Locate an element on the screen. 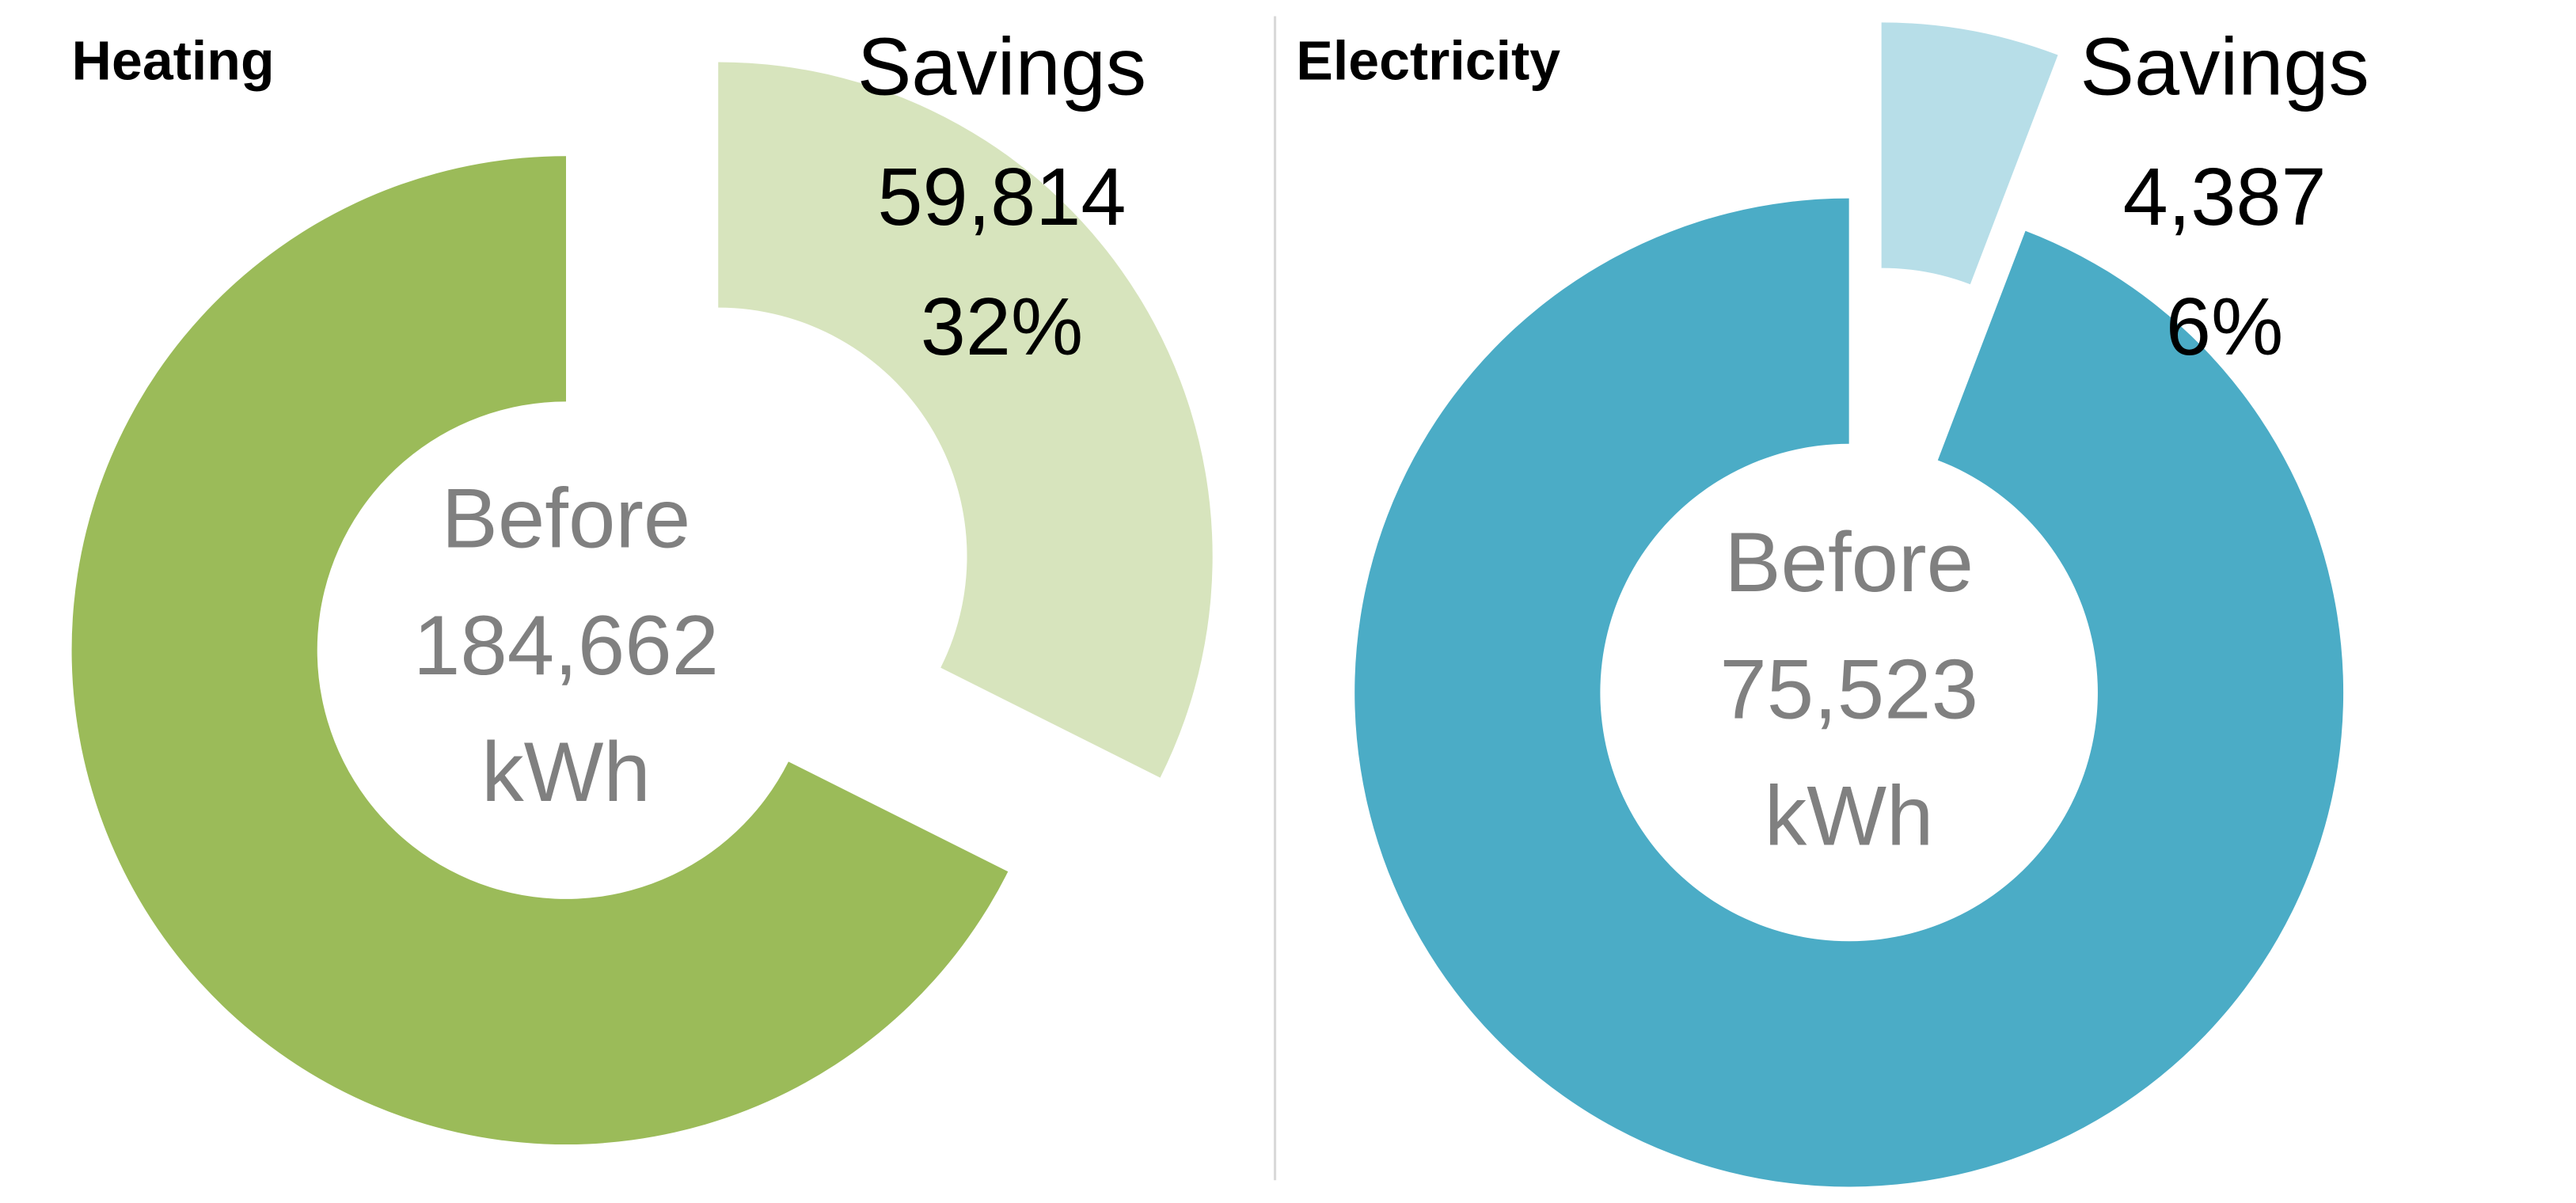  chart-title: Electricity is located at coordinates (1428, 61).